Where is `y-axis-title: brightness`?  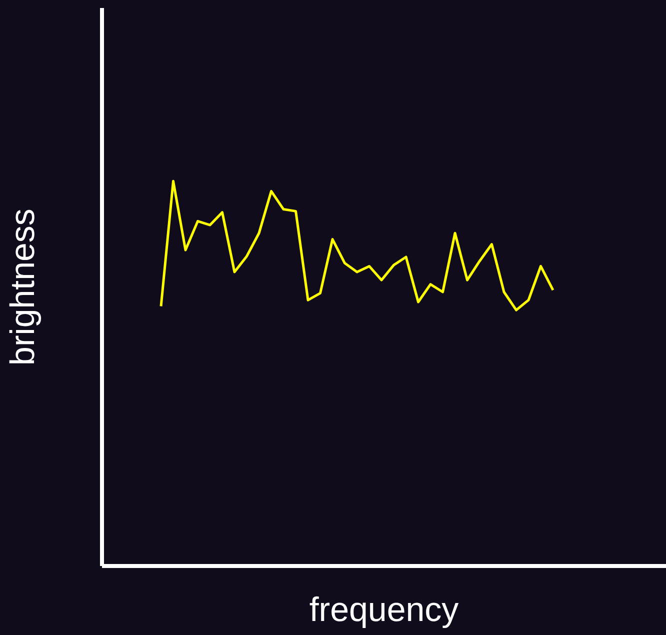 y-axis-title: brightness is located at coordinates (23, 287).